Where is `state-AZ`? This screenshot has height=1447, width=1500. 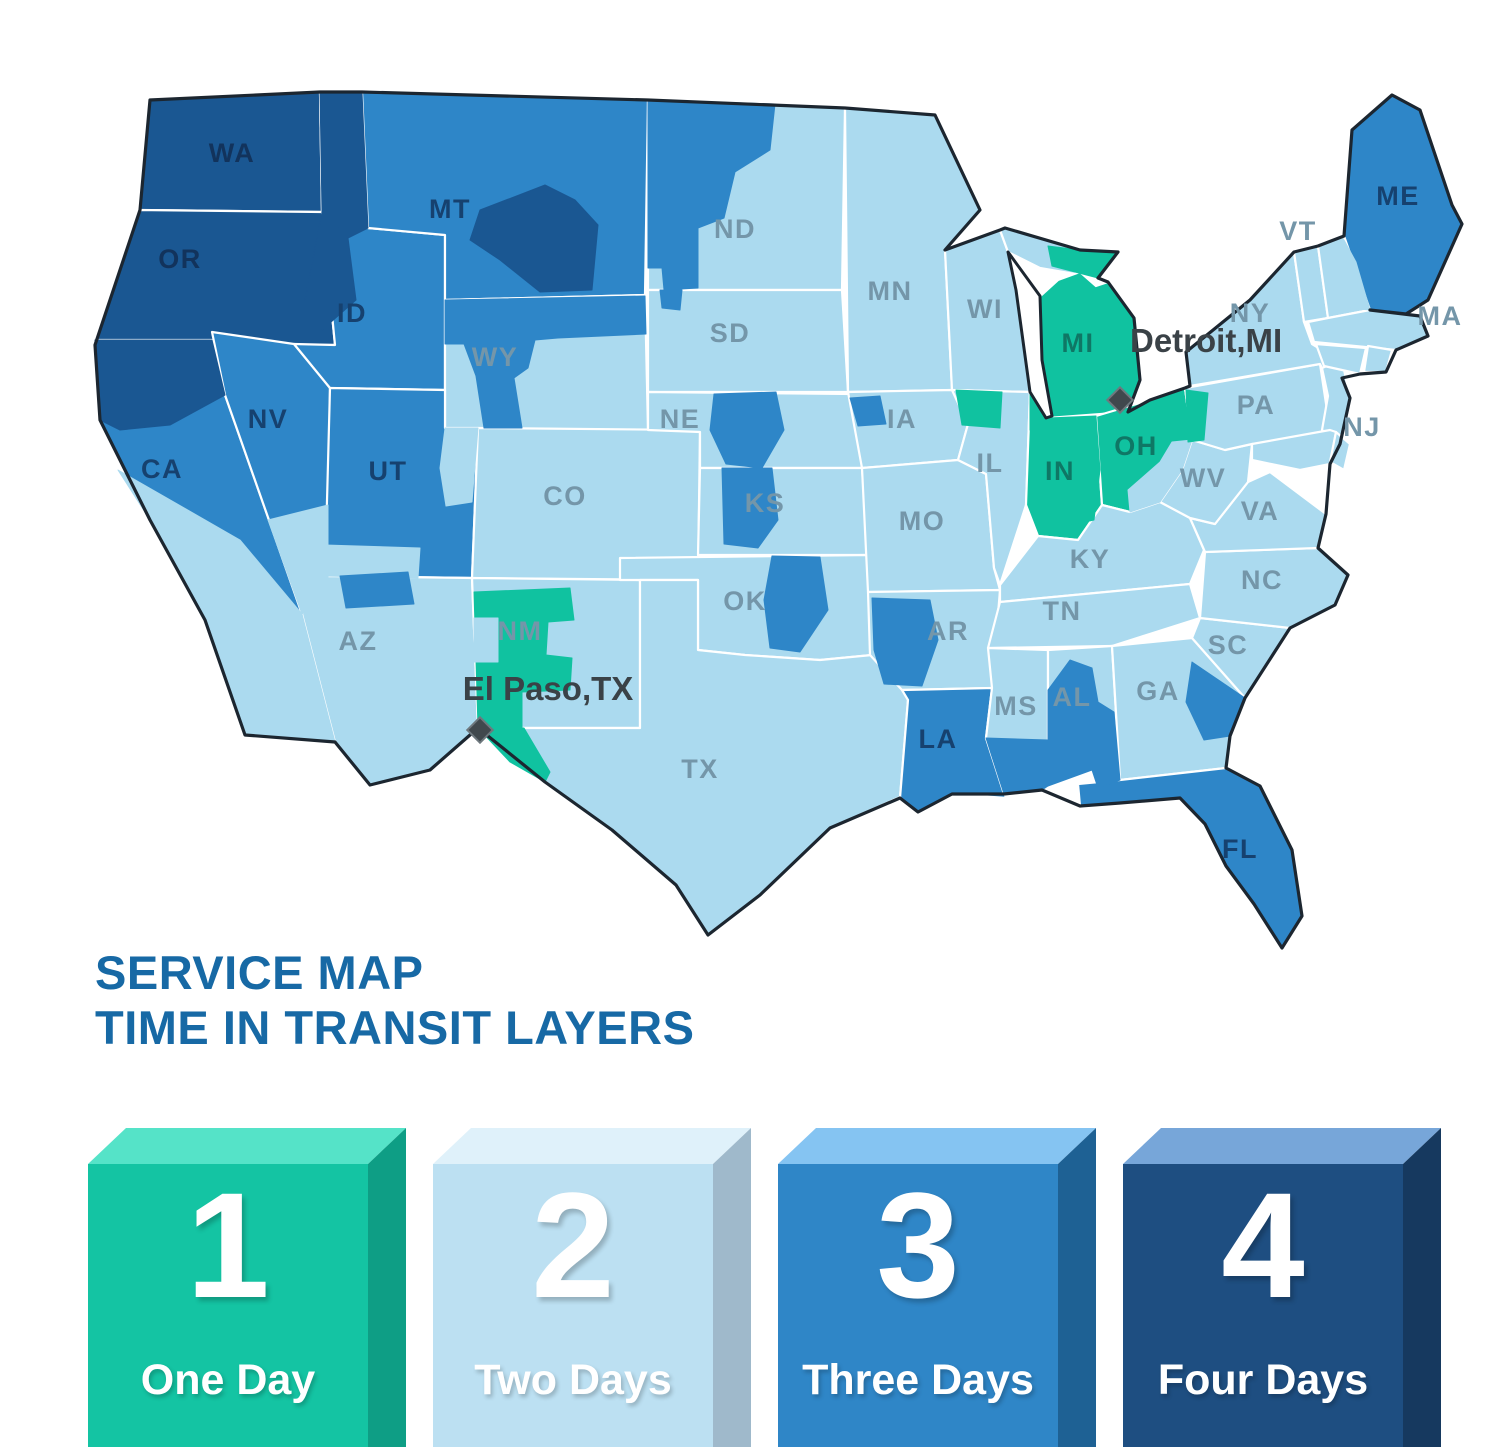
state-AZ is located at coordinates (390, 680).